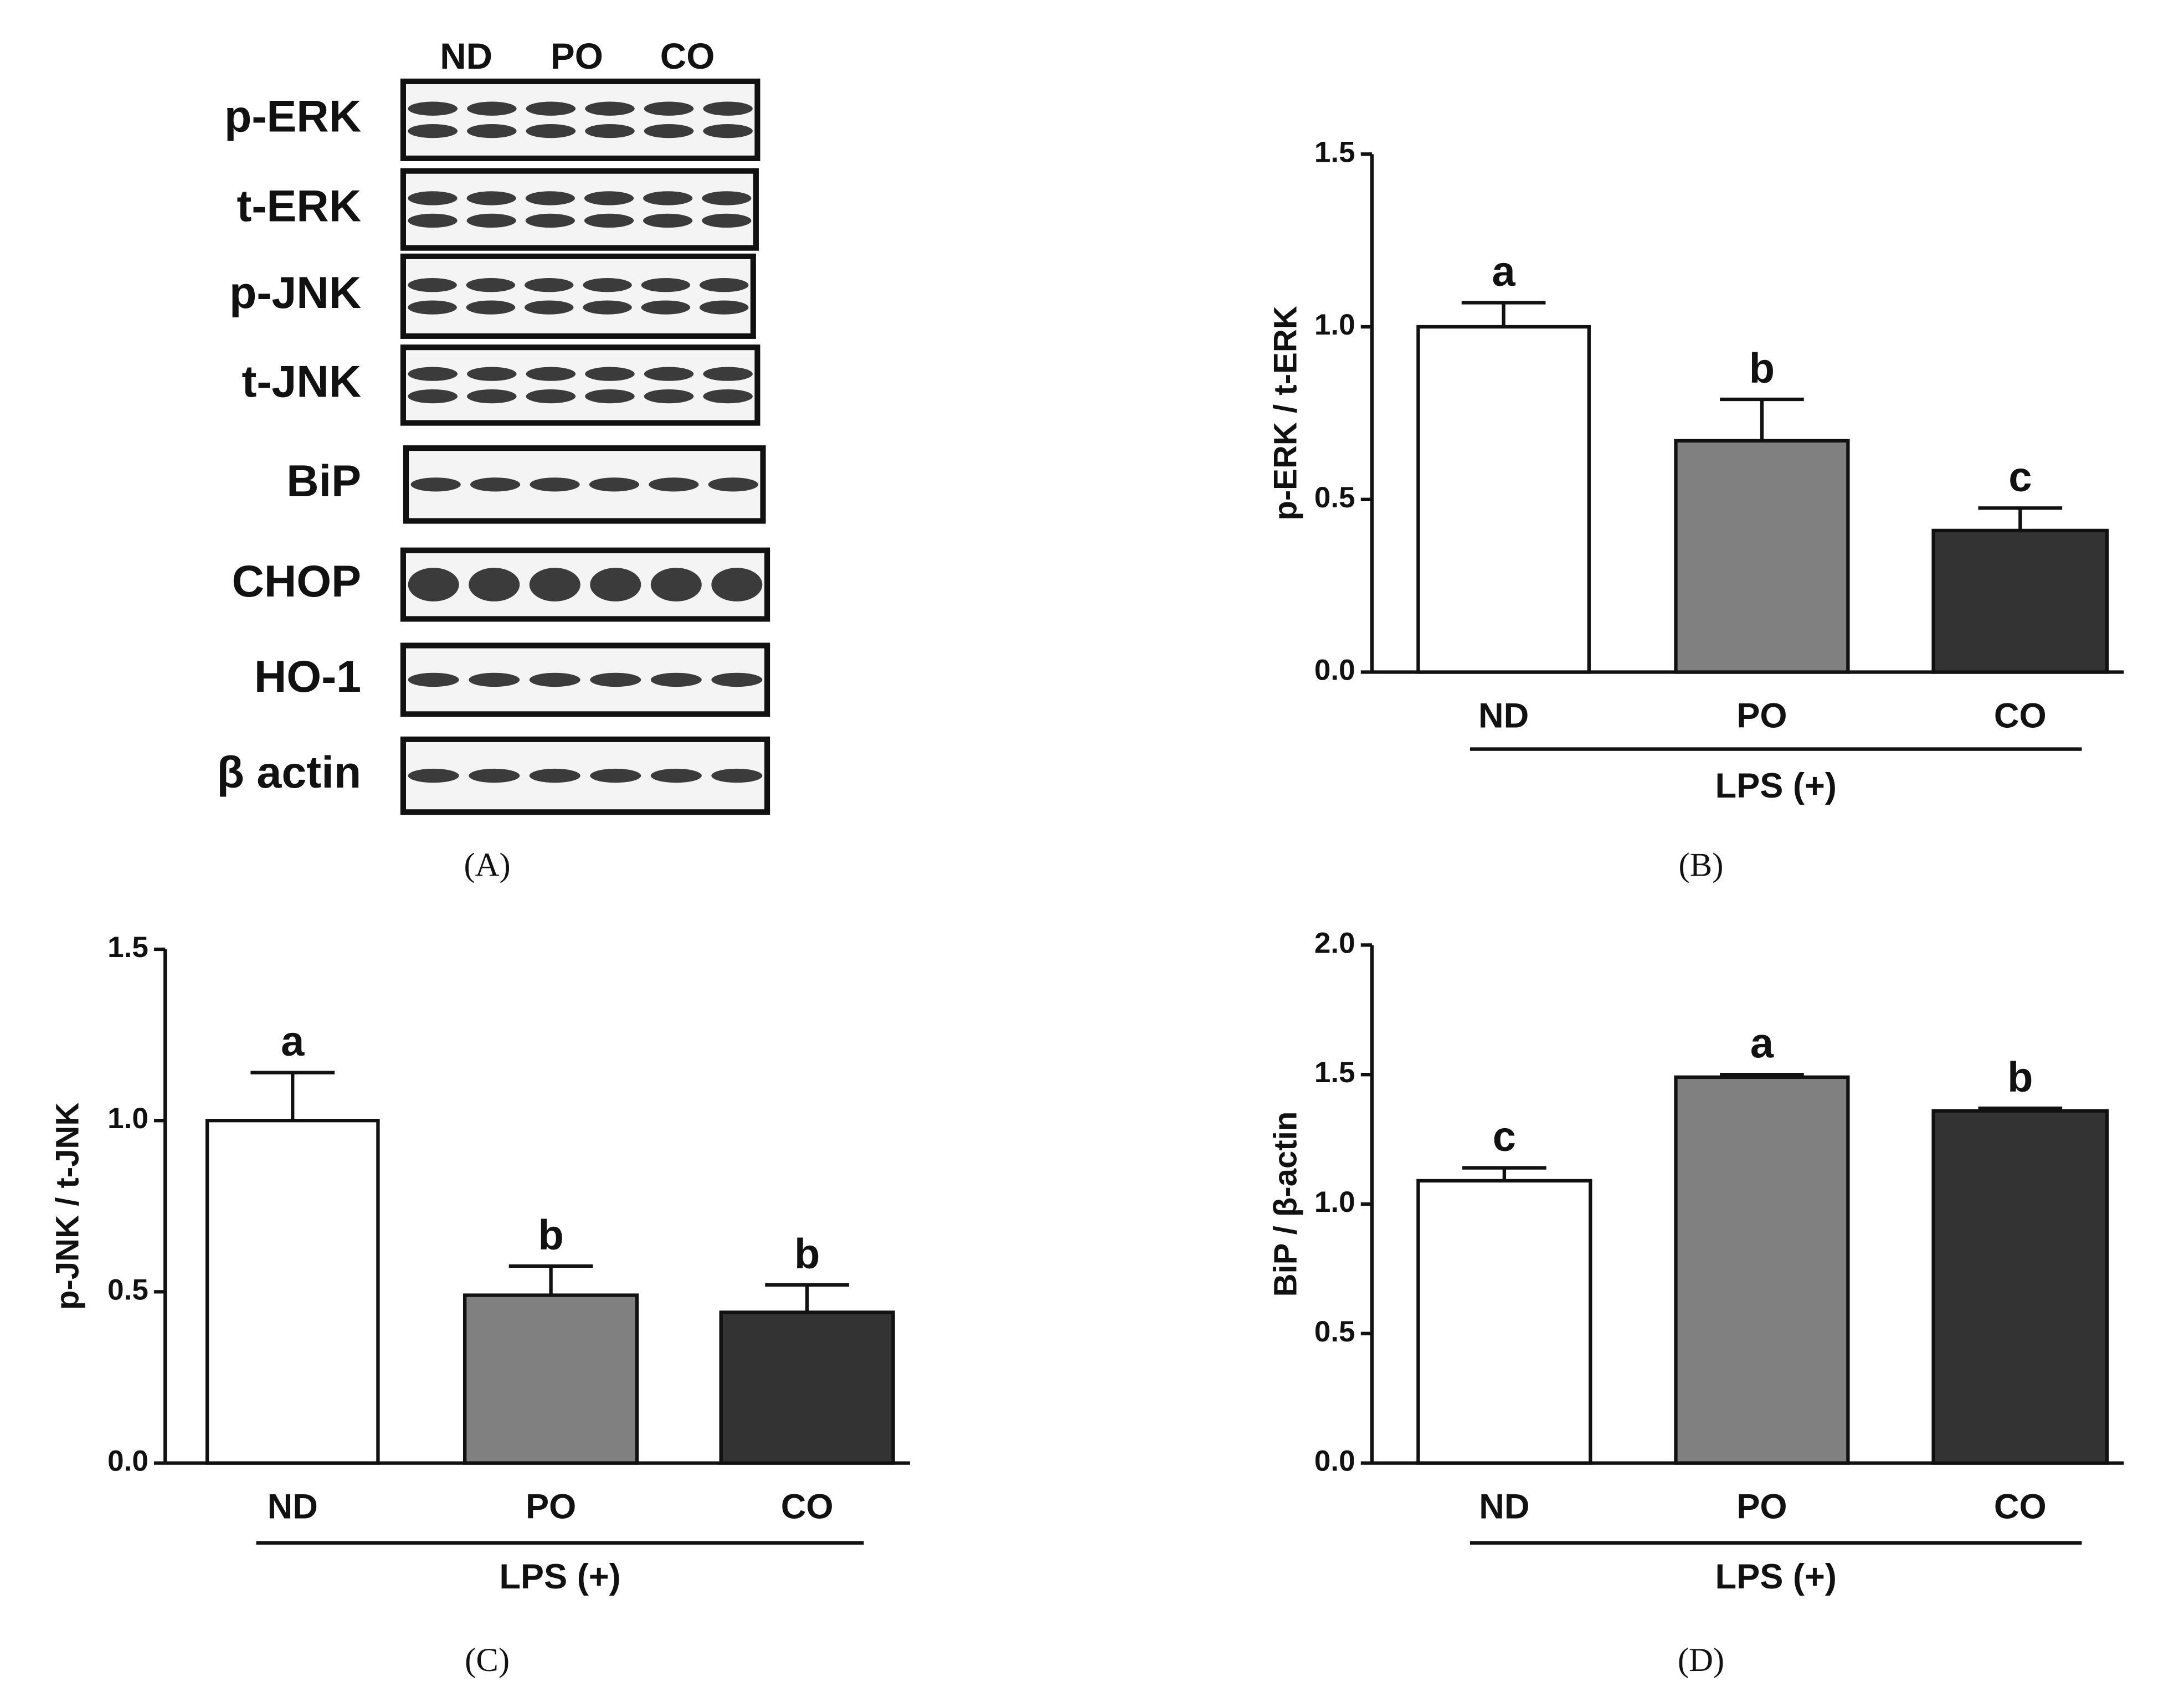 Image resolution: width=2184 pixels, height=1697 pixels. What do you see at coordinates (1334, 943) in the screenshot?
I see `y-tick-label: 2.0` at bounding box center [1334, 943].